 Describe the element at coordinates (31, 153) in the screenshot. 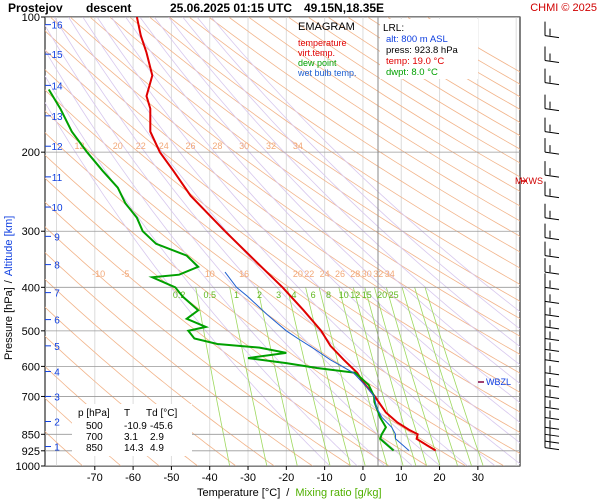

I see `pressure-tick-label: 200` at that location.